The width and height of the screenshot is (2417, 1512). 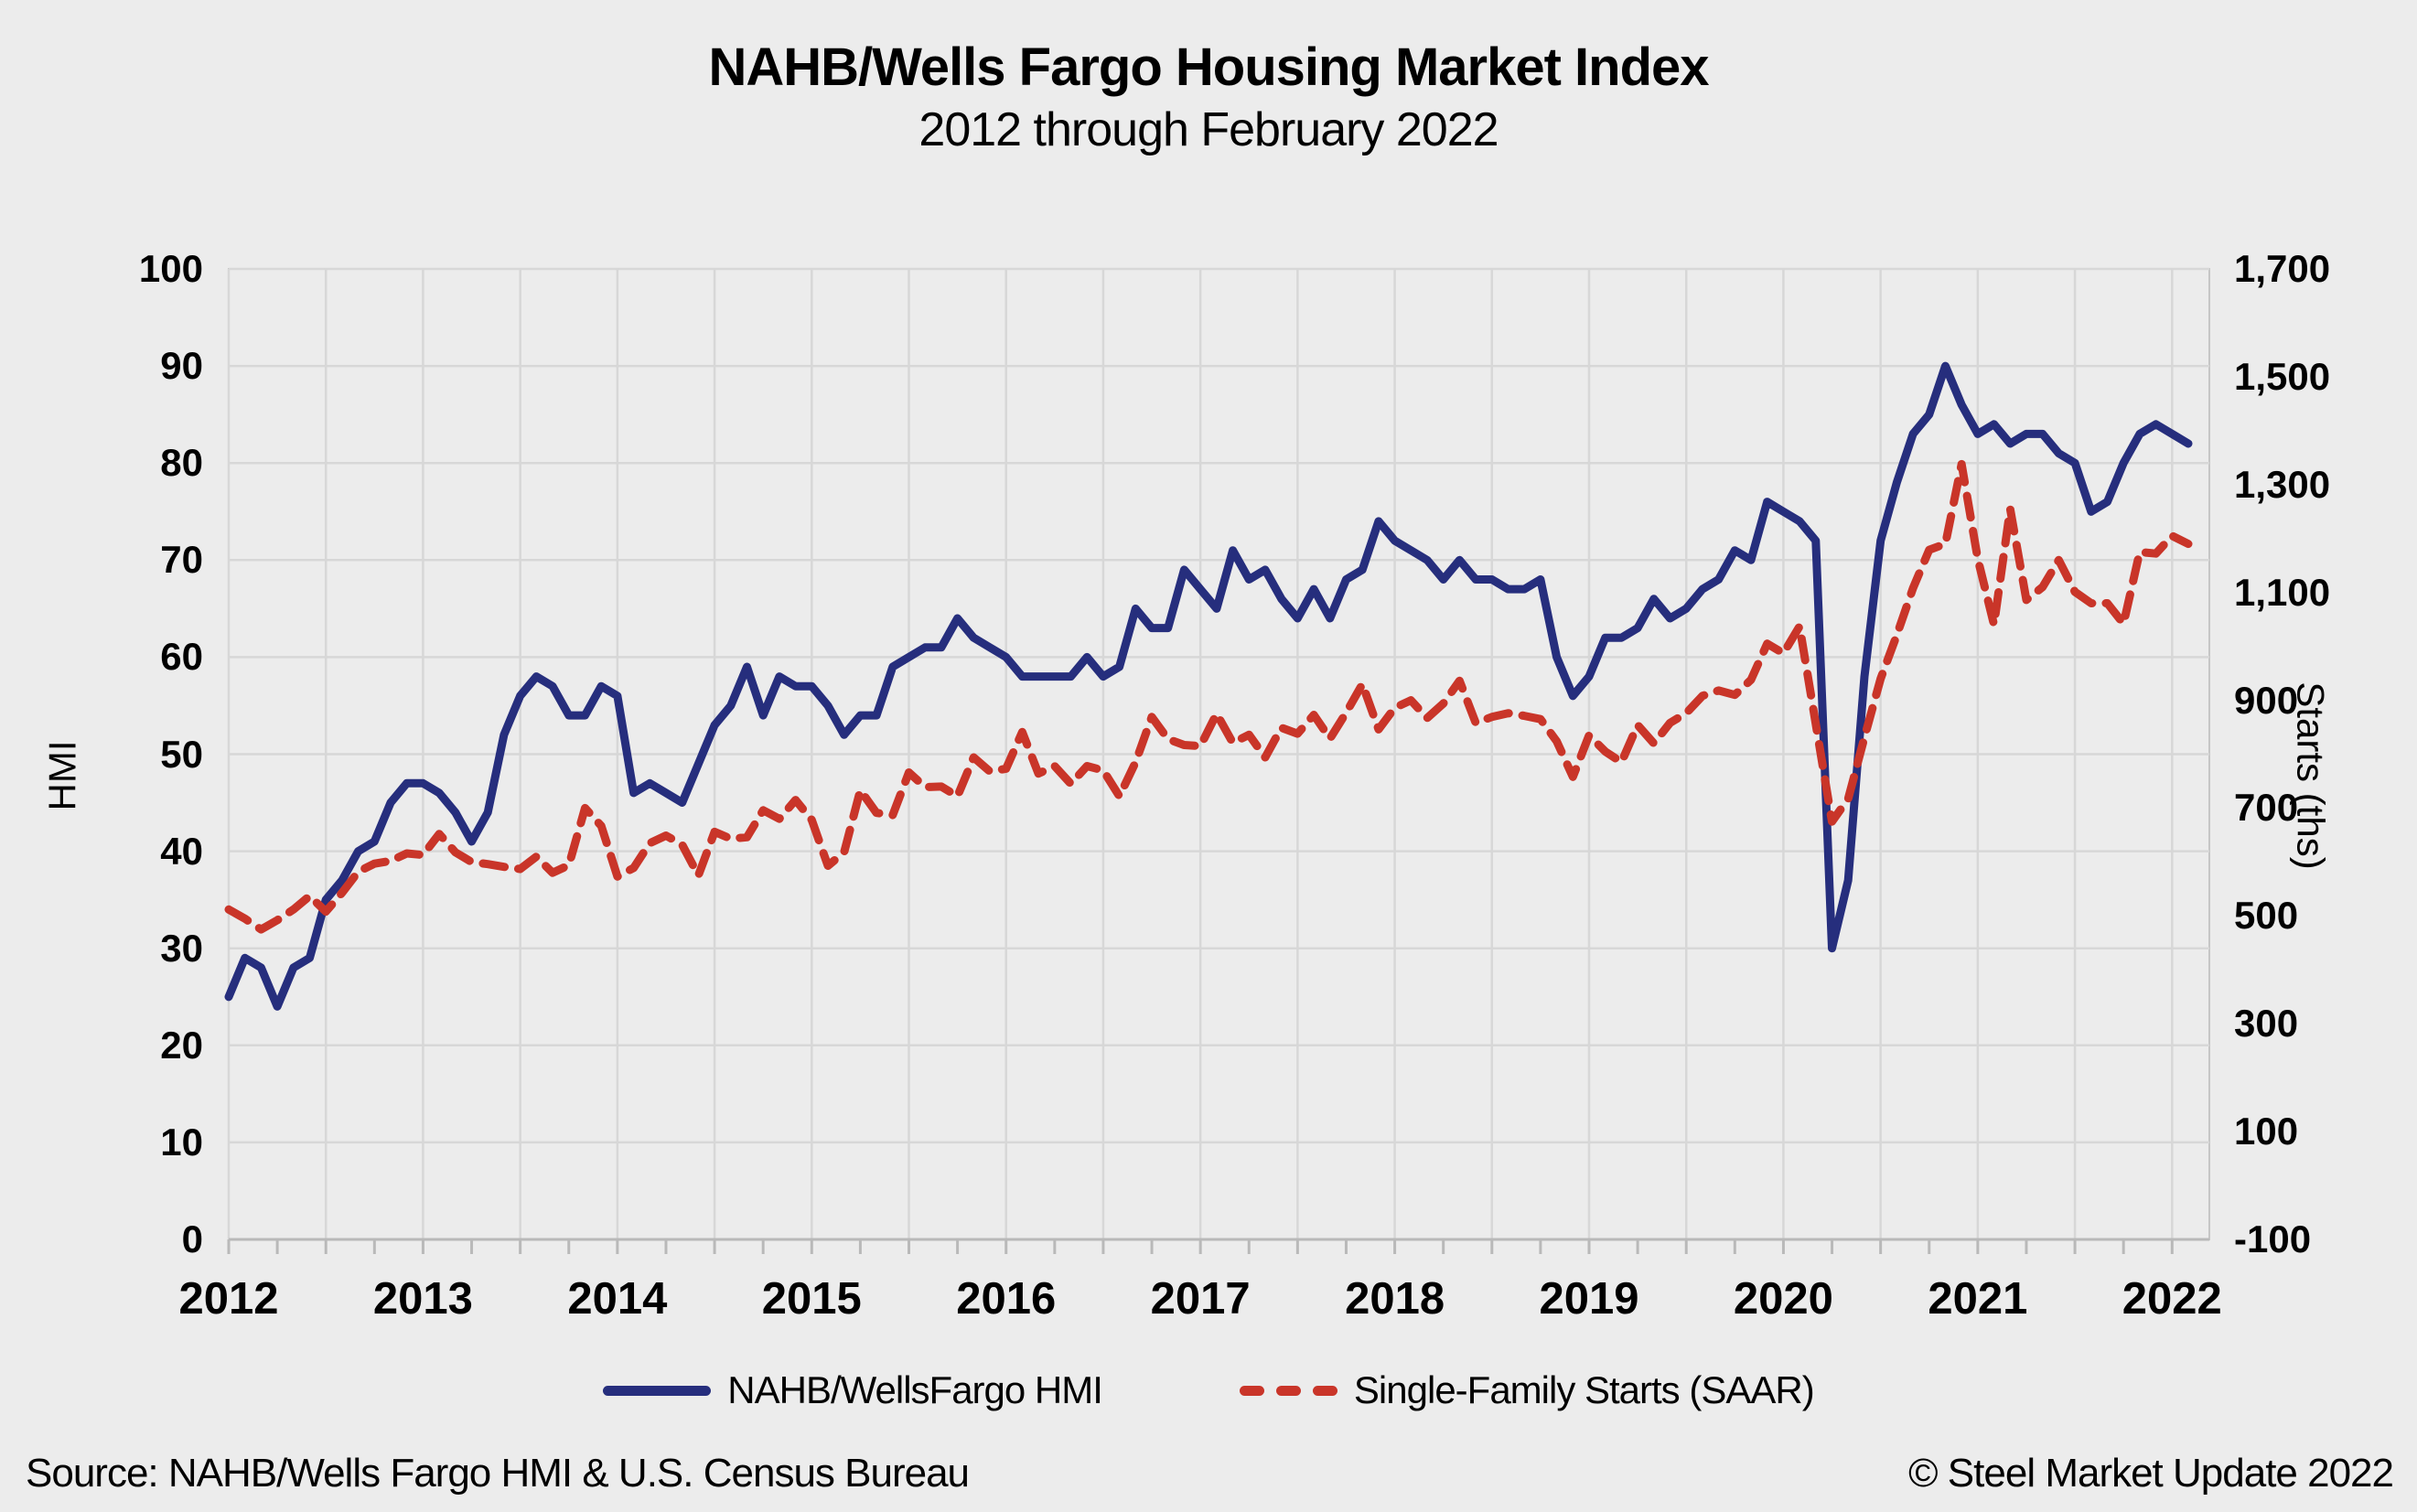 I want to click on chart-subtitle: 2012 through February 2022, so click(x=1208, y=129).